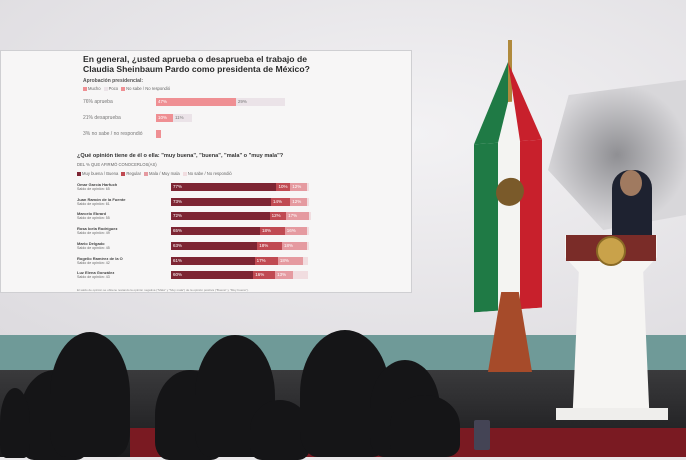  Describe the element at coordinates (212, 275) in the screenshot. I see `opinion-bar: 60%` at that location.